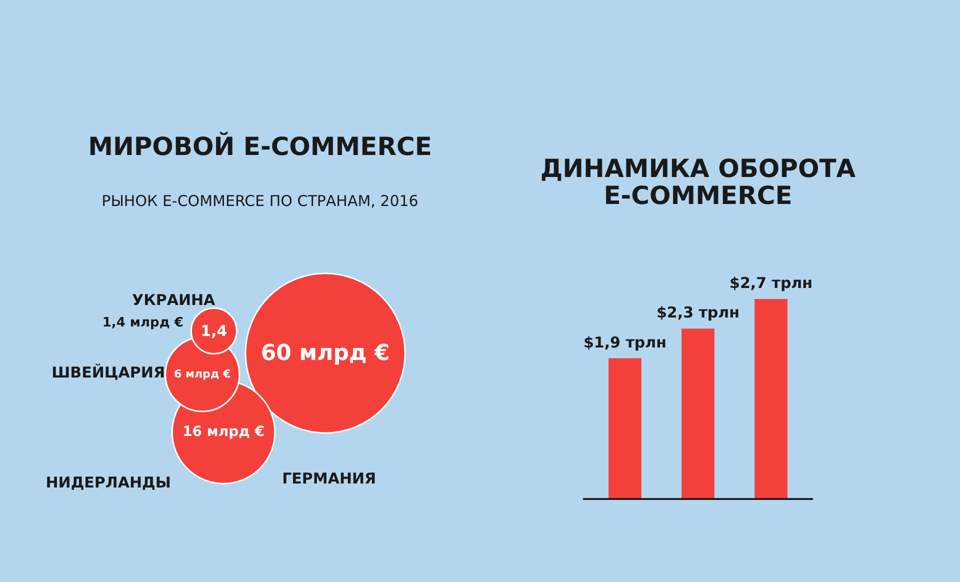  I want to click on data-label: 6 млрд €, so click(202, 373).